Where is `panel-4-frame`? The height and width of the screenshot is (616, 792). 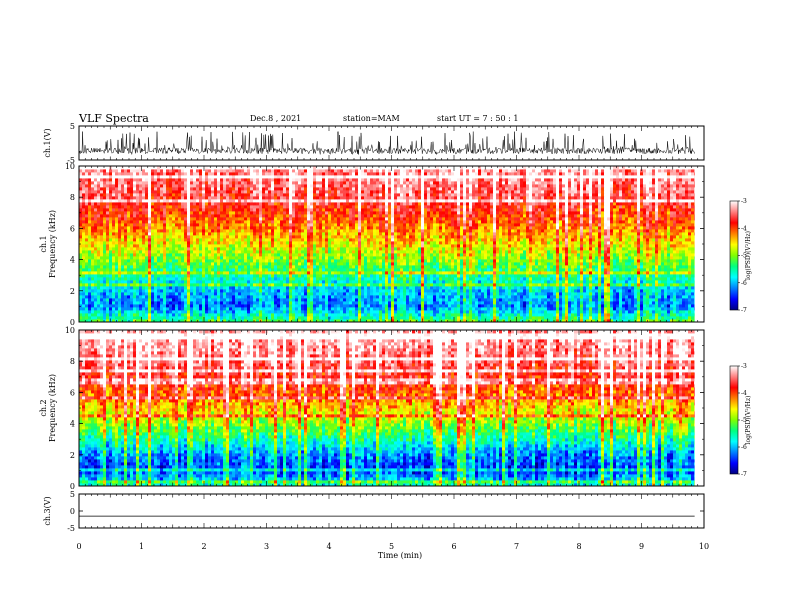 panel-4-frame is located at coordinates (391, 511).